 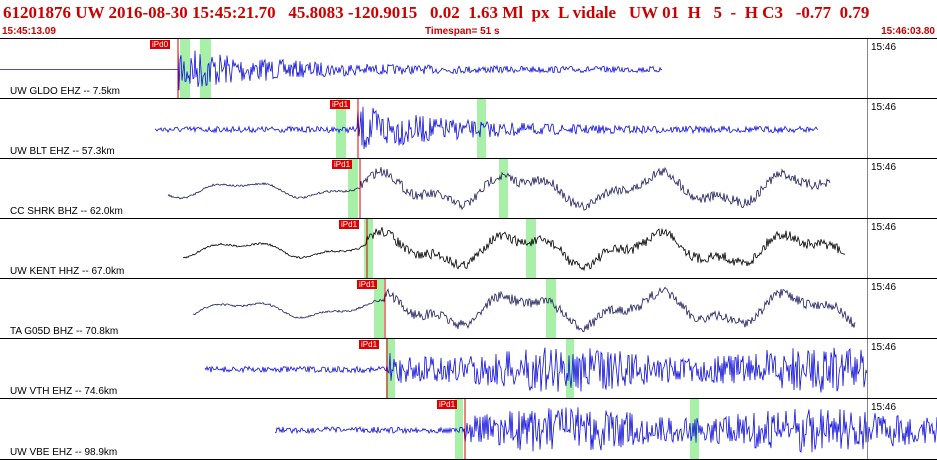 What do you see at coordinates (66, 211) in the screenshot?
I see `station-label: CC SHRK BHZ -- 62.0km` at bounding box center [66, 211].